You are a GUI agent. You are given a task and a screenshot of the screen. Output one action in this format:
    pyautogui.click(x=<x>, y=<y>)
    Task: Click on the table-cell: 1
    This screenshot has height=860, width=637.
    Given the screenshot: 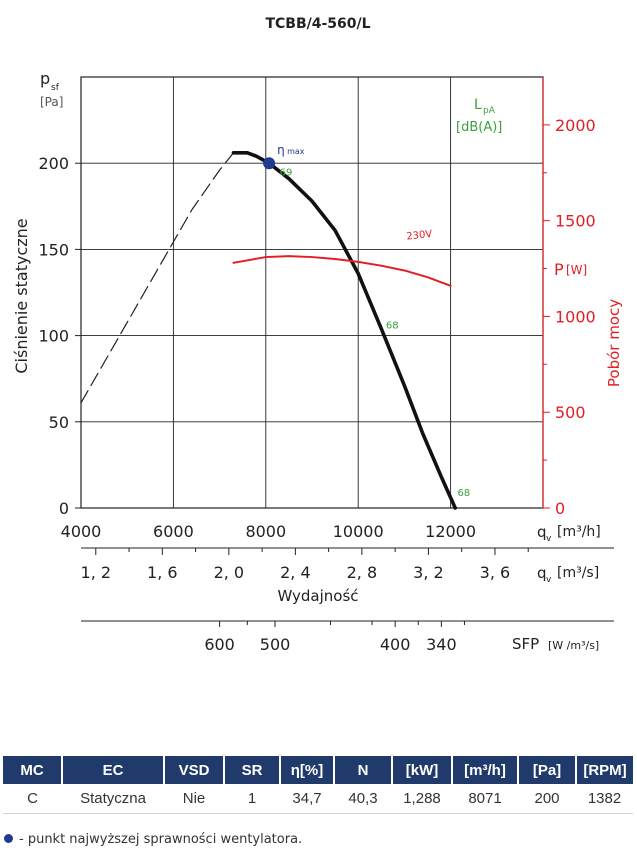 What is the action you would take?
    pyautogui.click(x=252, y=799)
    